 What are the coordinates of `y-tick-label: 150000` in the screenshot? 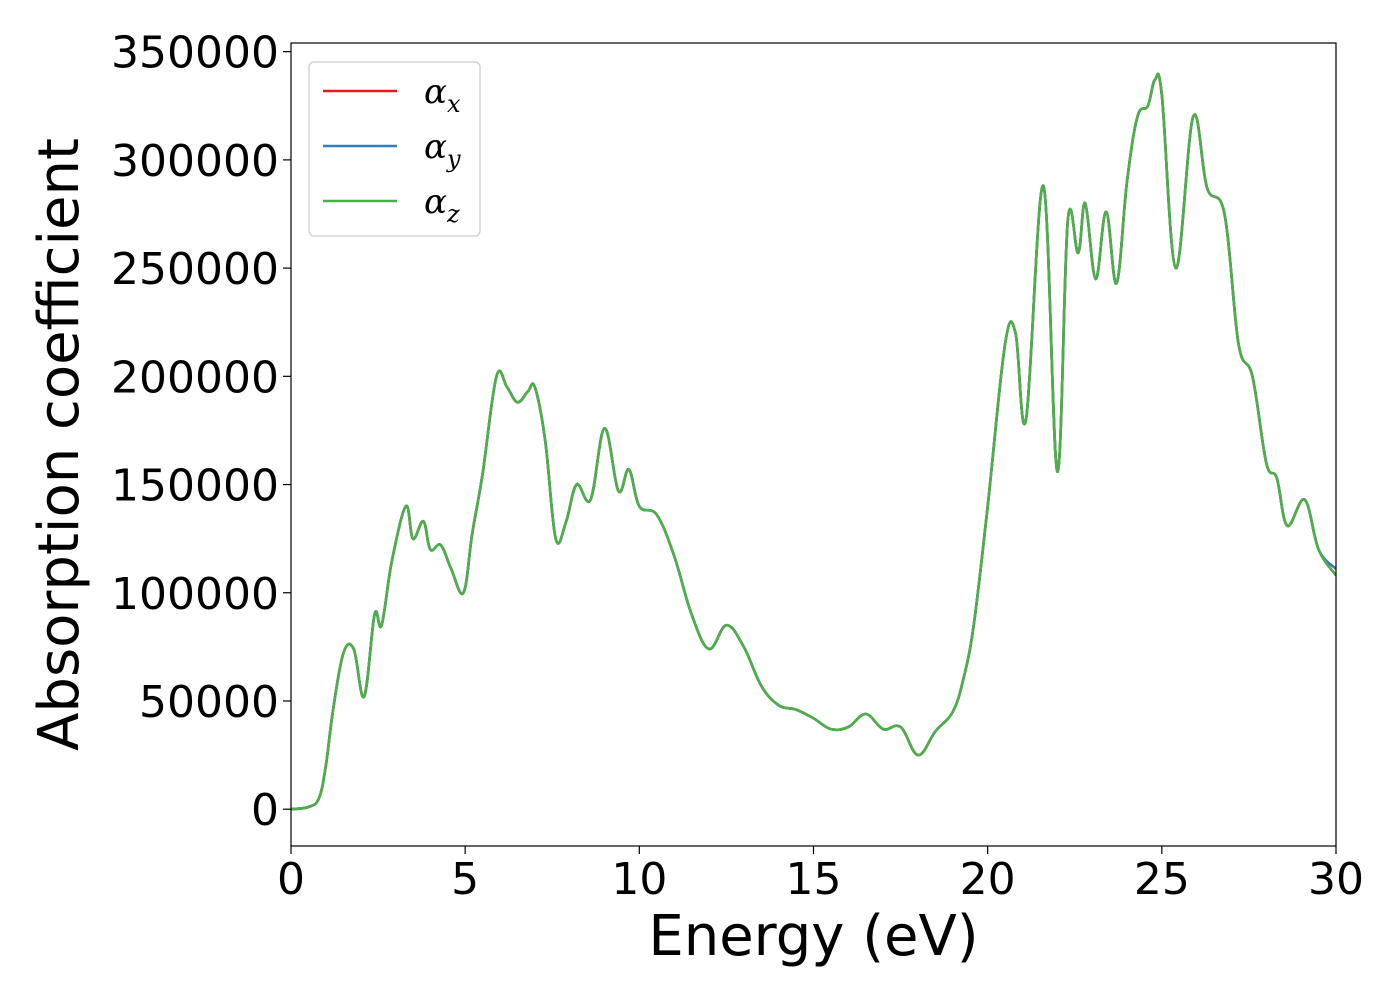 It's located at (195, 486).